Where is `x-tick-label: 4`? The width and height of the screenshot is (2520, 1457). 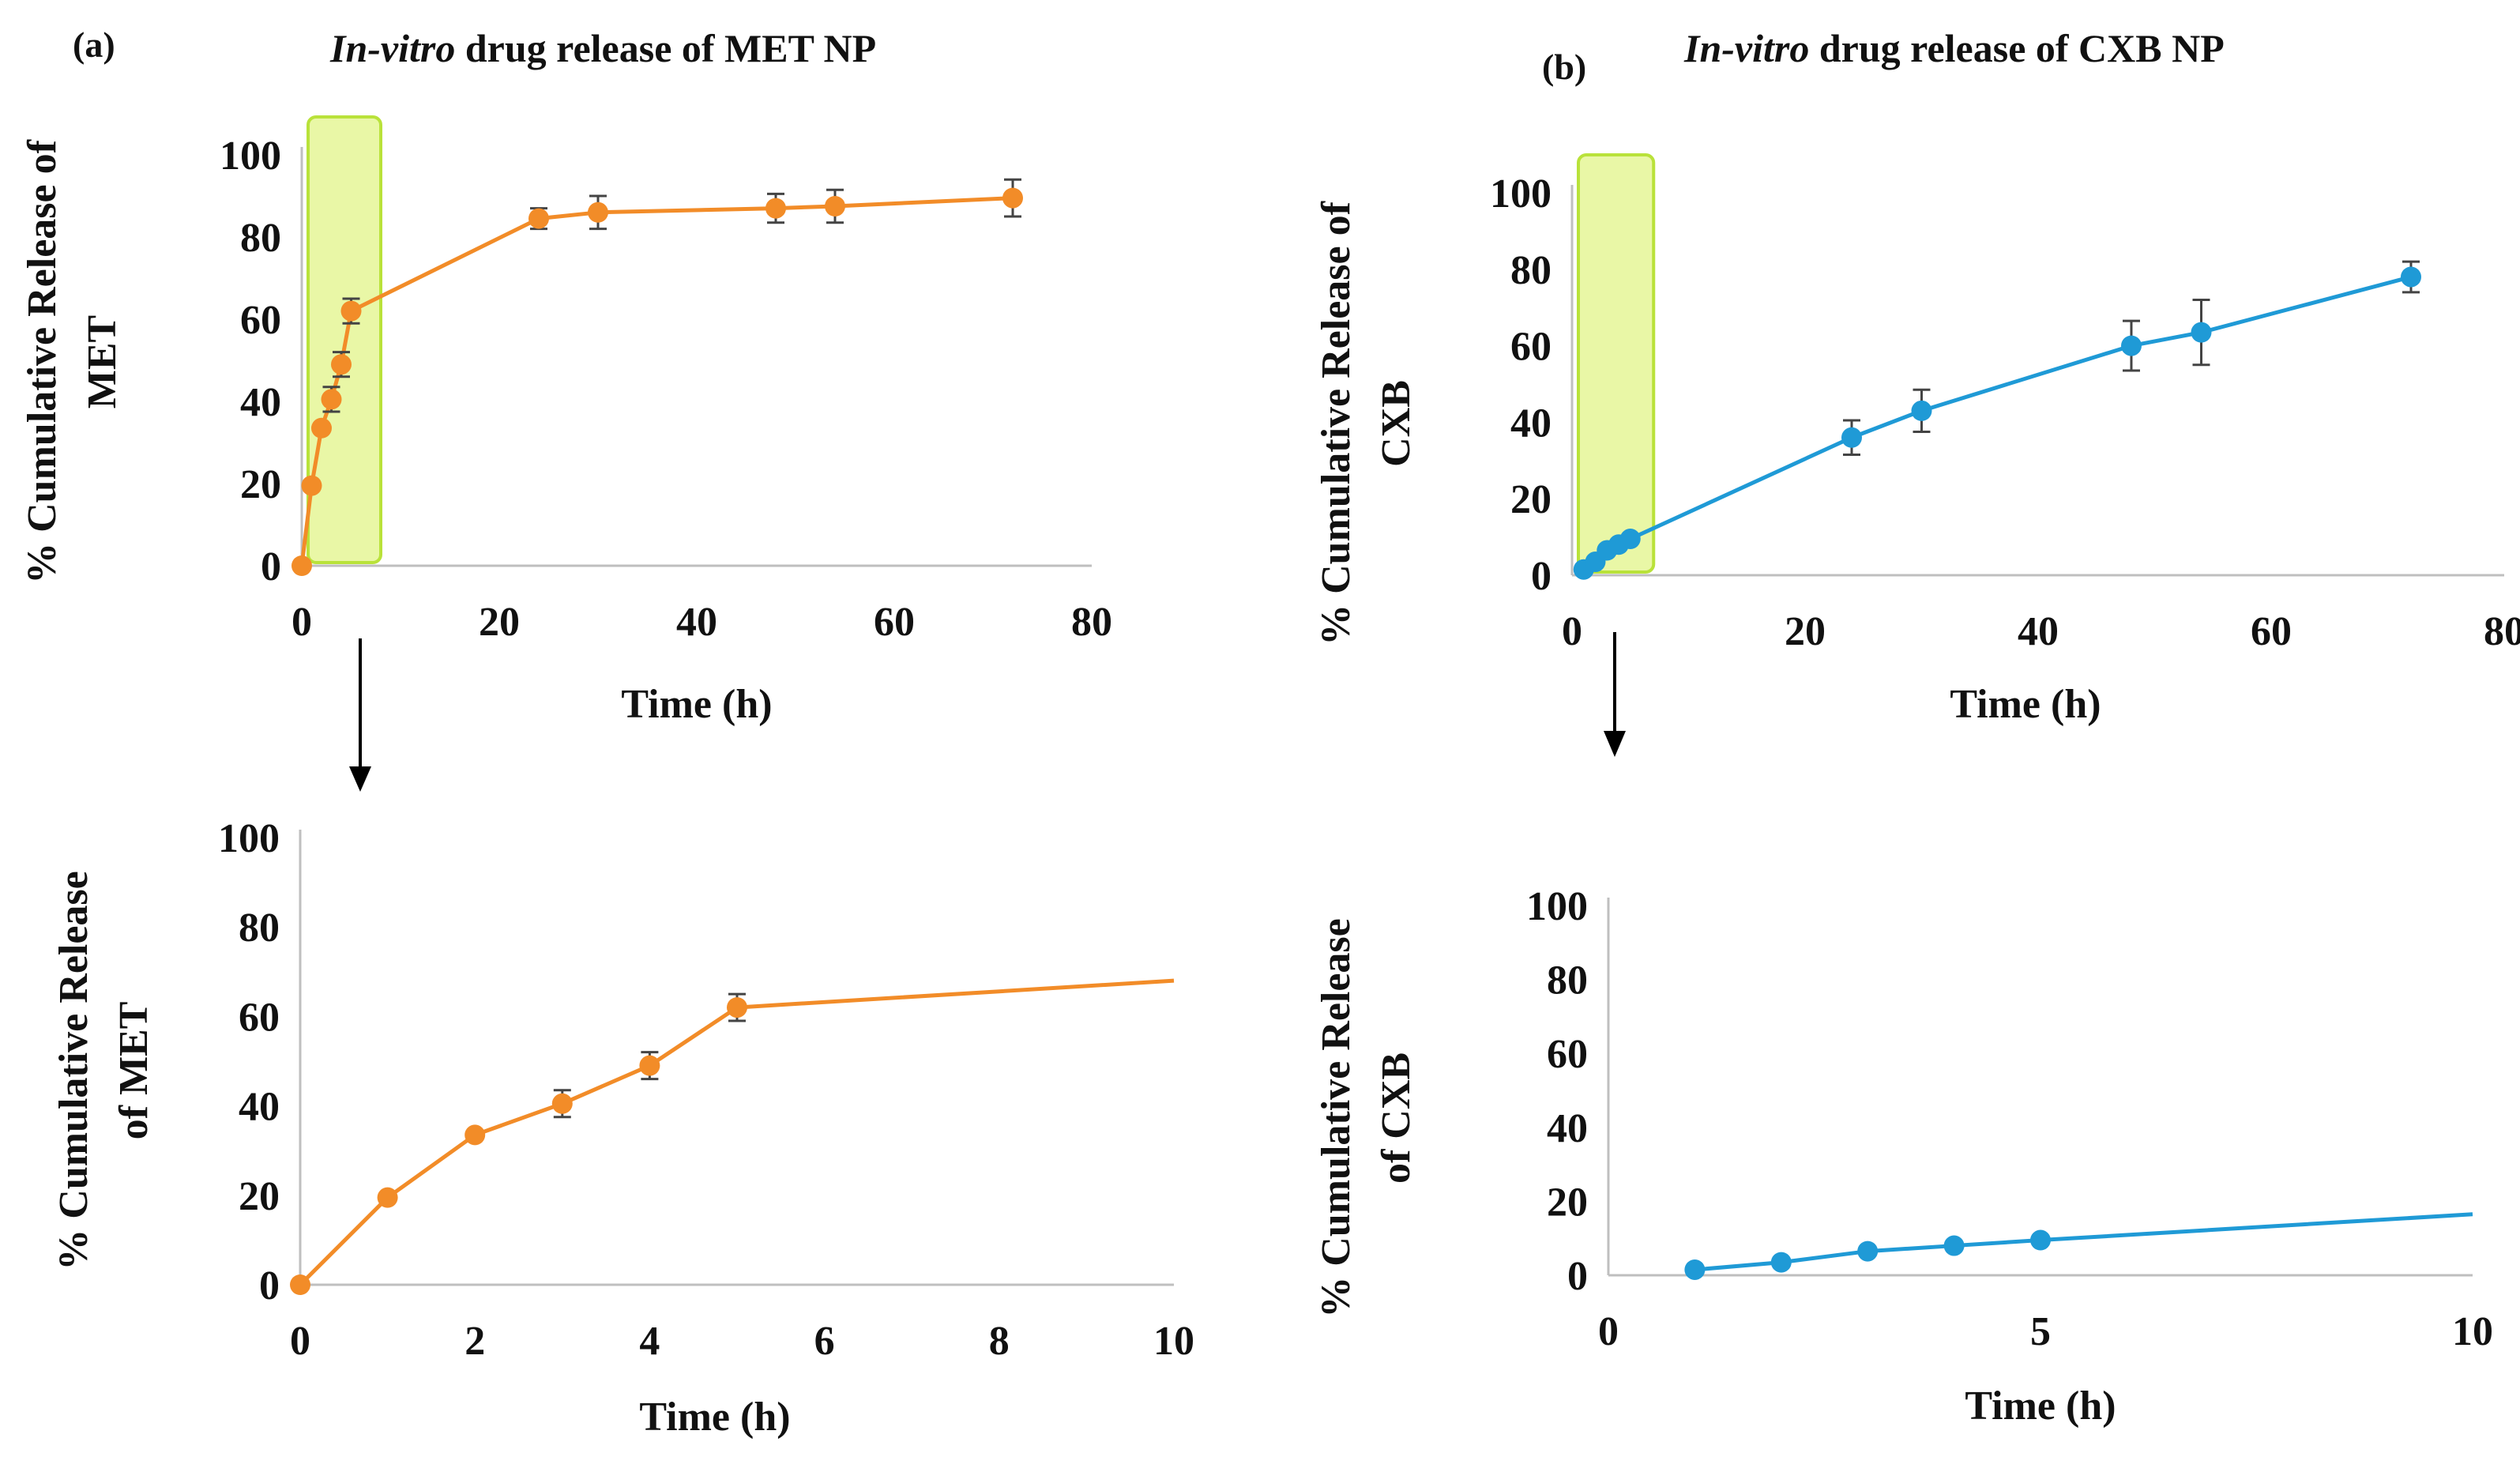 x-tick-label: 4 is located at coordinates (649, 1341).